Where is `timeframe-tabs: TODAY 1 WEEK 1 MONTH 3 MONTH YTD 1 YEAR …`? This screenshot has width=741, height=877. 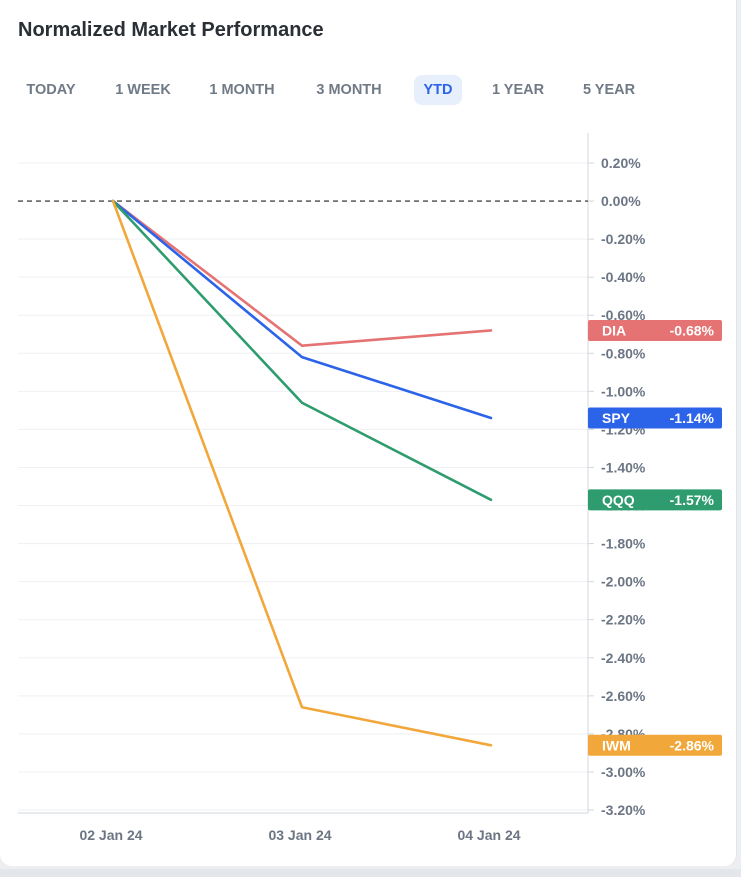 timeframe-tabs: TODAY 1 WEEK 1 MONTH 3 MONTH YTD 1 YEAR … is located at coordinates (334, 90).